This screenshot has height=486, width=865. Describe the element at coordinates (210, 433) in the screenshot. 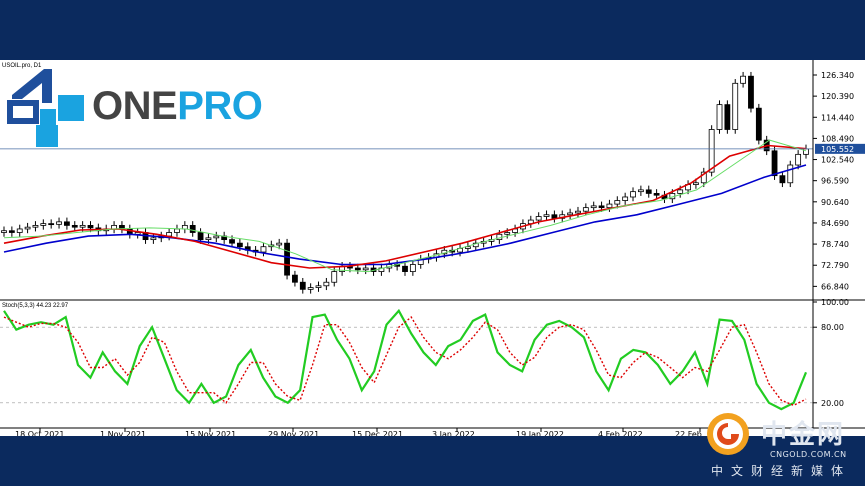

I see `x-tick-label: 15 Nov 2021` at that location.